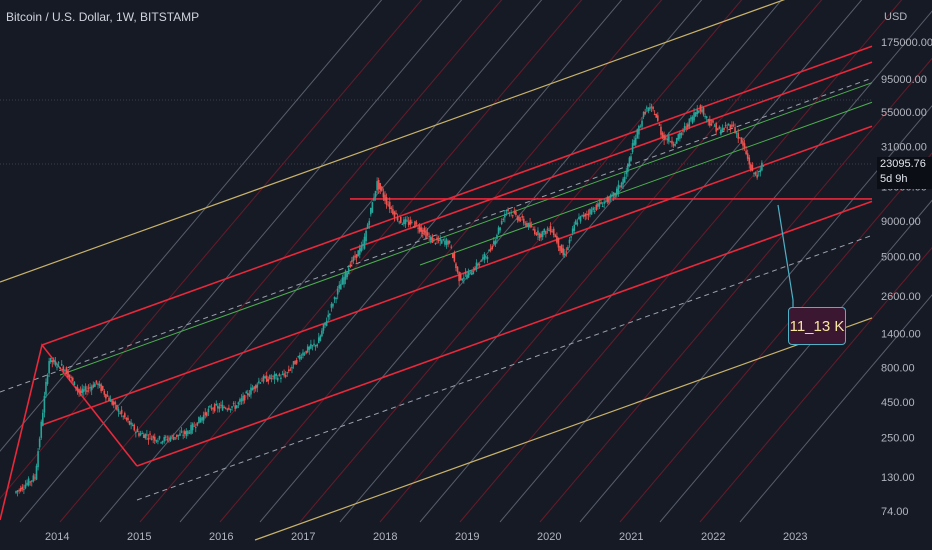 The height and width of the screenshot is (550, 932). What do you see at coordinates (221, 537) in the screenshot?
I see `x-tick-label: 2016` at bounding box center [221, 537].